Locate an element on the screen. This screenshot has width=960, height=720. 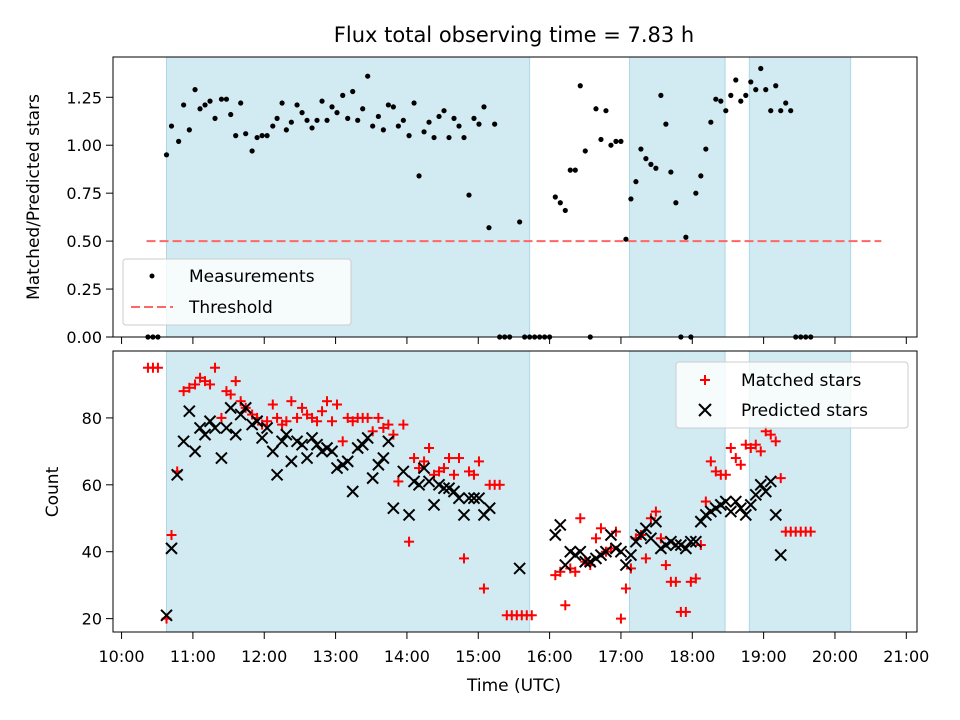
legend-measurements-marker is located at coordinates (152, 276).